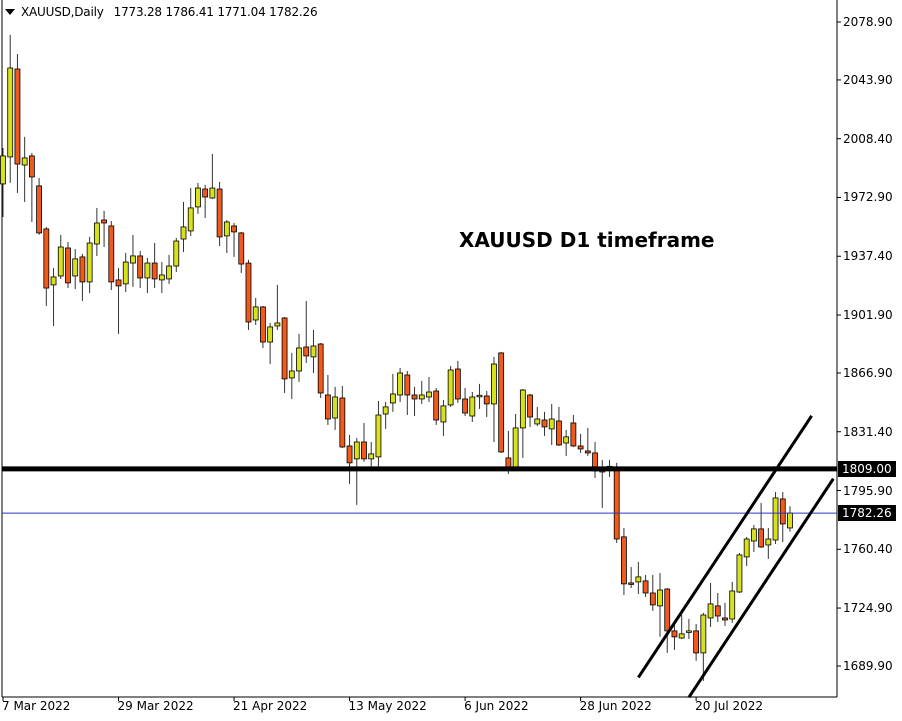 This screenshot has height=721, width=902. Describe the element at coordinates (868, 197) in the screenshot. I see `price-tick-label: 1972.90` at that location.